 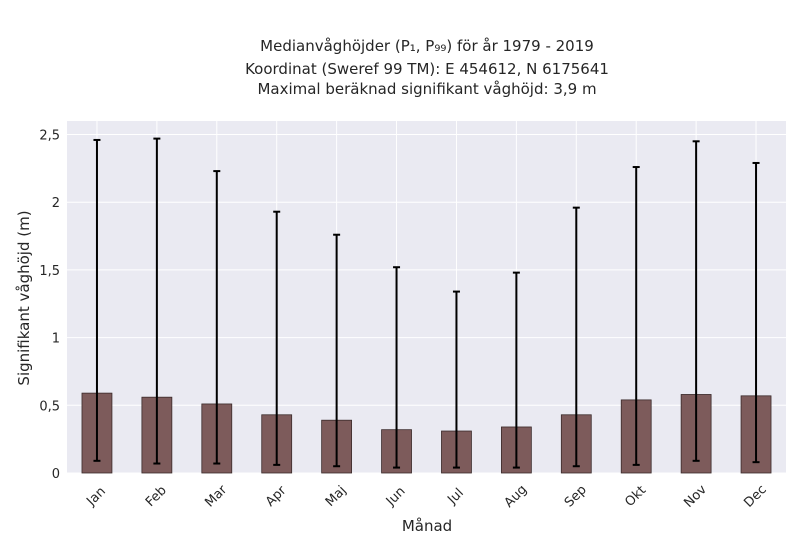 What do you see at coordinates (277, 338) in the screenshot?
I see `error-bar-apr` at bounding box center [277, 338].